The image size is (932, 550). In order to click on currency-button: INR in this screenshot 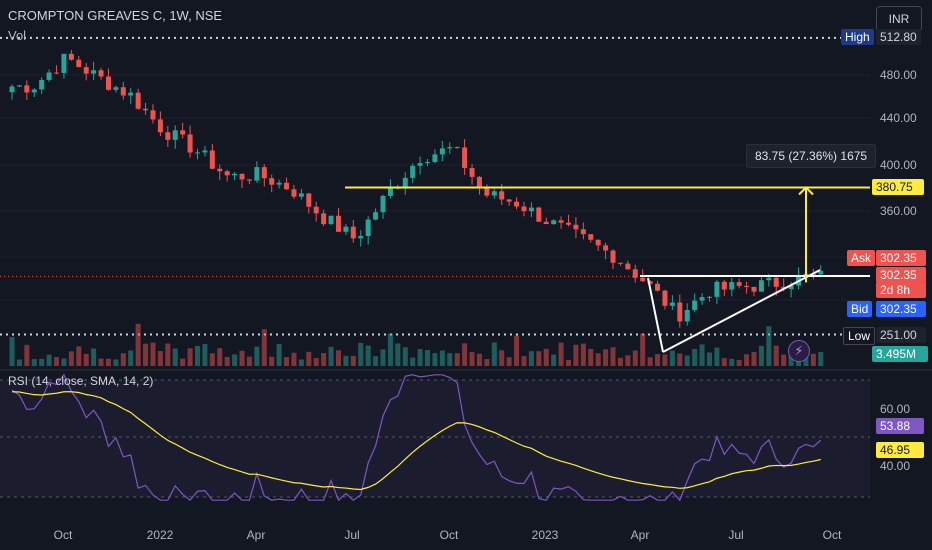, I will do `click(899, 19)`.